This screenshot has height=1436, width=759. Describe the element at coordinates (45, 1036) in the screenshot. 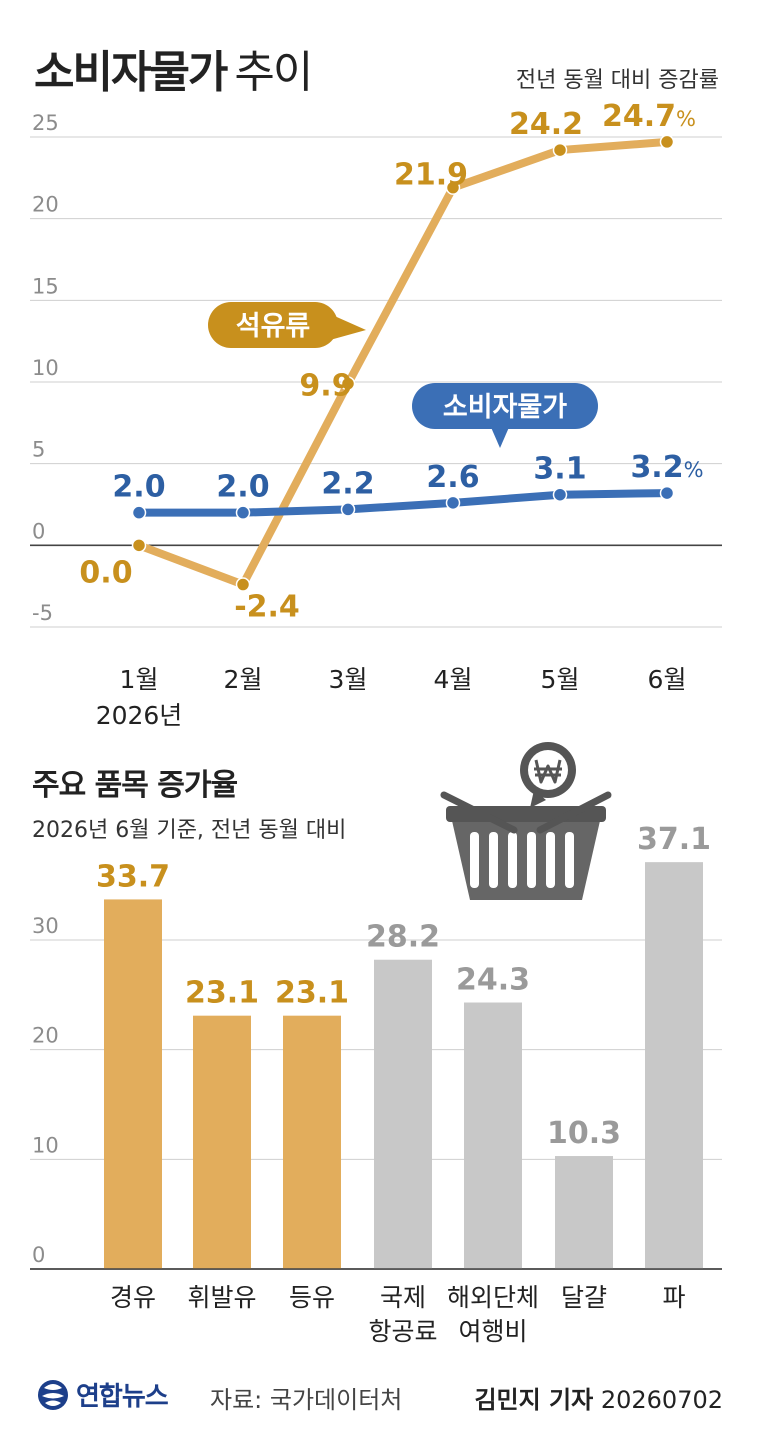

I see `bar-y-tick-label: 20` at that location.